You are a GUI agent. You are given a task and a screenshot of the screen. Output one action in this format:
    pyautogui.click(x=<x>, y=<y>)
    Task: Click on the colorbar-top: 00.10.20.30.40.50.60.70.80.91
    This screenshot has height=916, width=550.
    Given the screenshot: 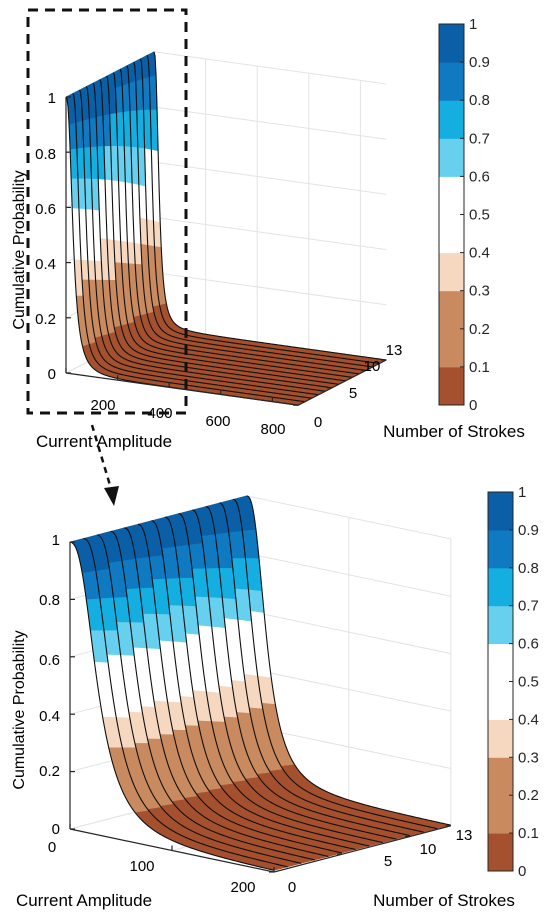 What is the action you would take?
    pyautogui.click(x=464, y=215)
    